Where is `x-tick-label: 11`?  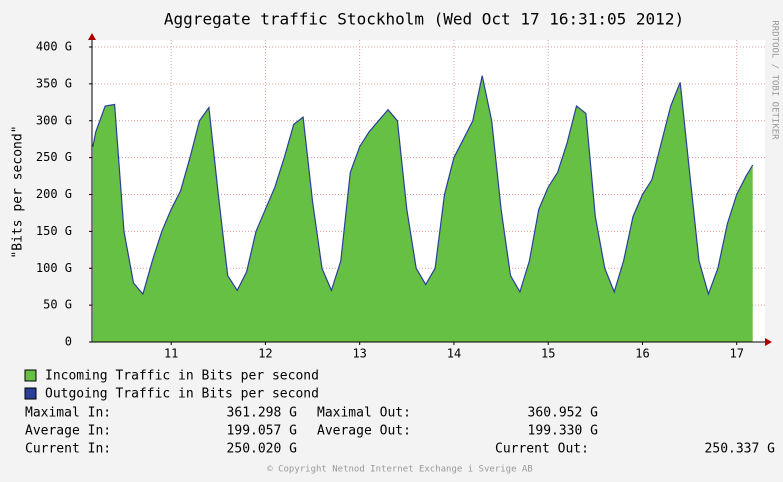 x-tick-label: 11 is located at coordinates (171, 354).